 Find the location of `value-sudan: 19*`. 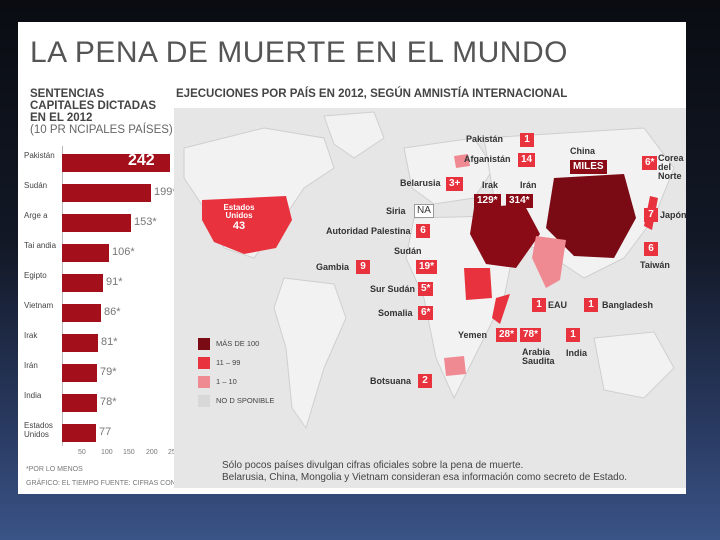

value-sudan: 19* is located at coordinates (427, 267).